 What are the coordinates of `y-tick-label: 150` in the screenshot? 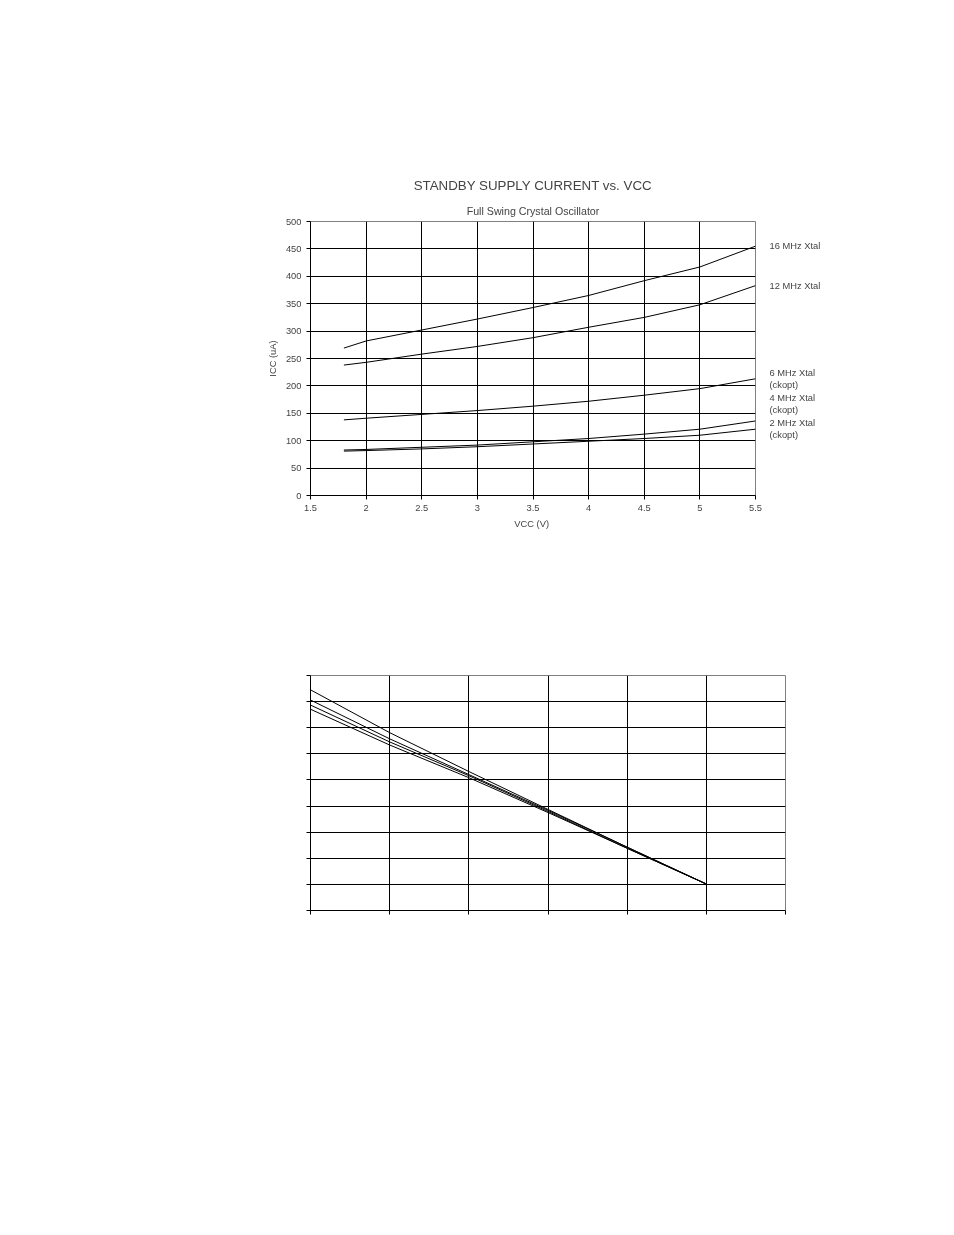 It's located at (293, 413).